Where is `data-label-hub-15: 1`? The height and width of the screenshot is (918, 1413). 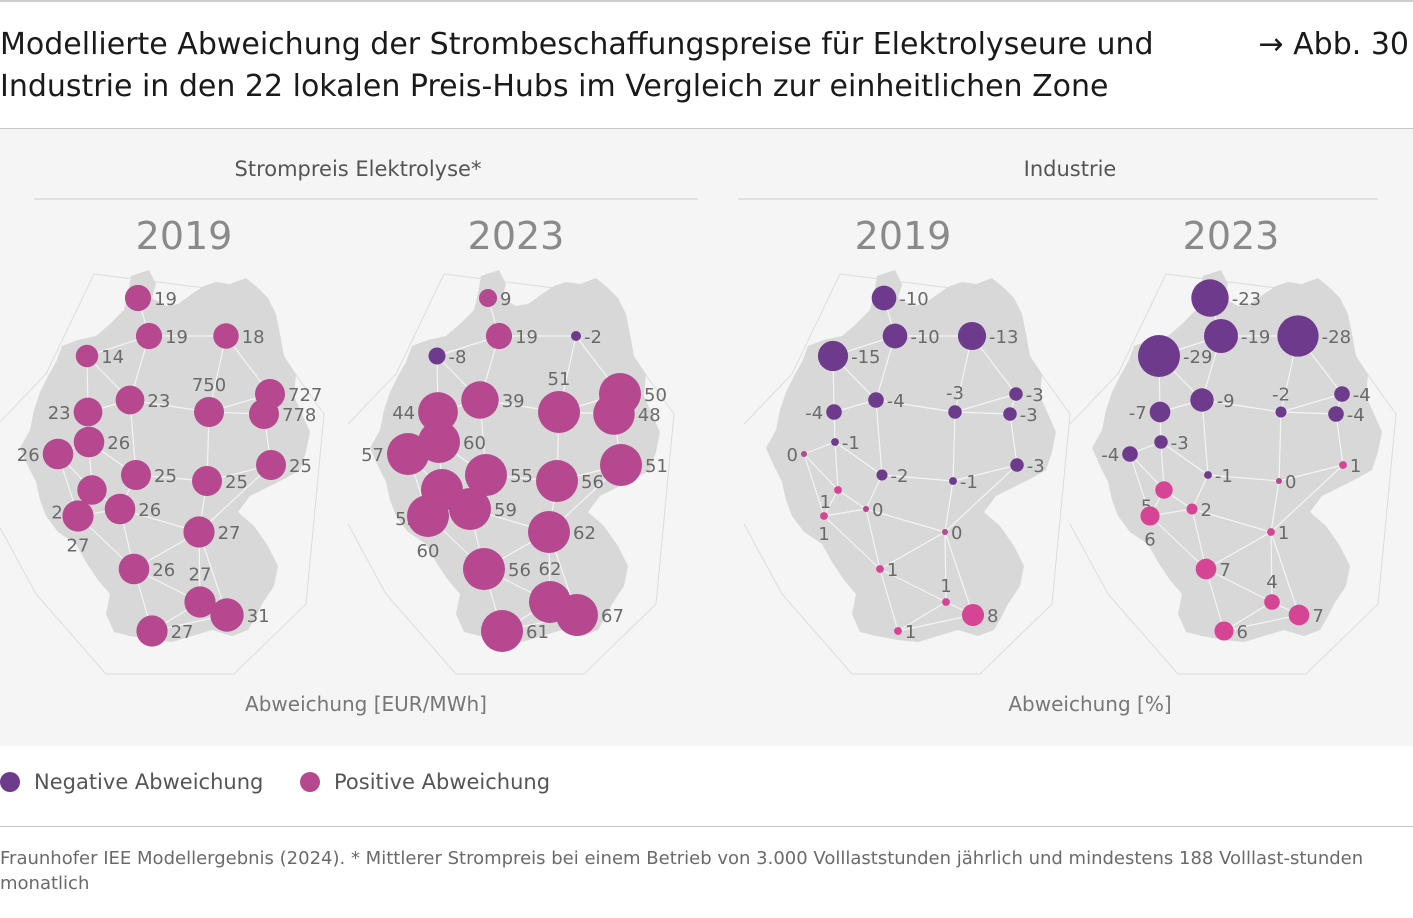 data-label-hub-15: 1 is located at coordinates (1355, 466).